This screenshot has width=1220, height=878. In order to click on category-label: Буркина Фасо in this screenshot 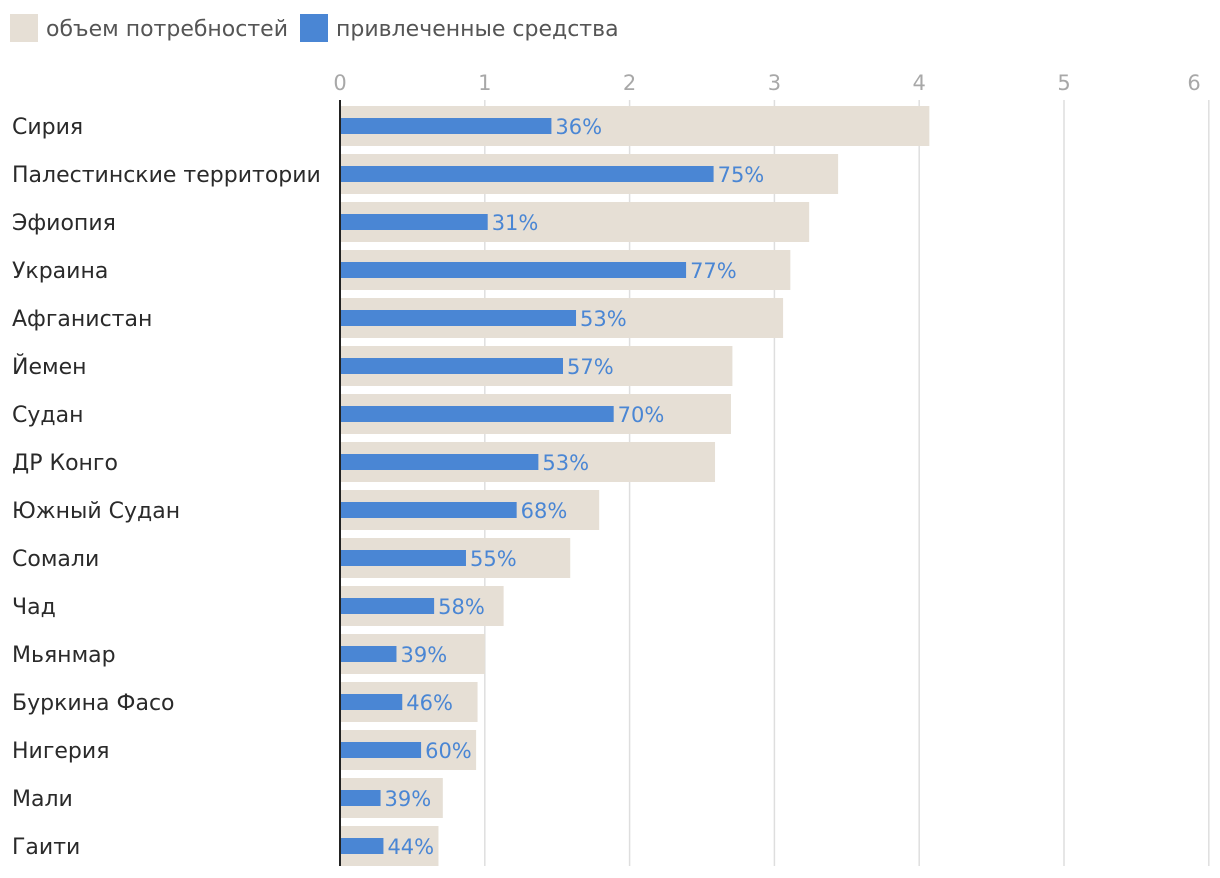, I will do `click(93, 703)`.